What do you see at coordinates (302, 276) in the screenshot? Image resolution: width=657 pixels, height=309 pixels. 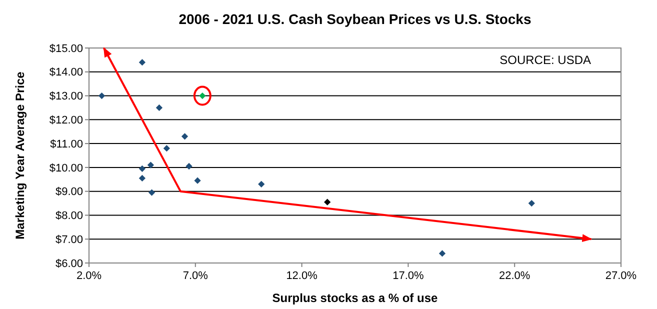 I see `x-tick-label: 12.0%` at bounding box center [302, 276].